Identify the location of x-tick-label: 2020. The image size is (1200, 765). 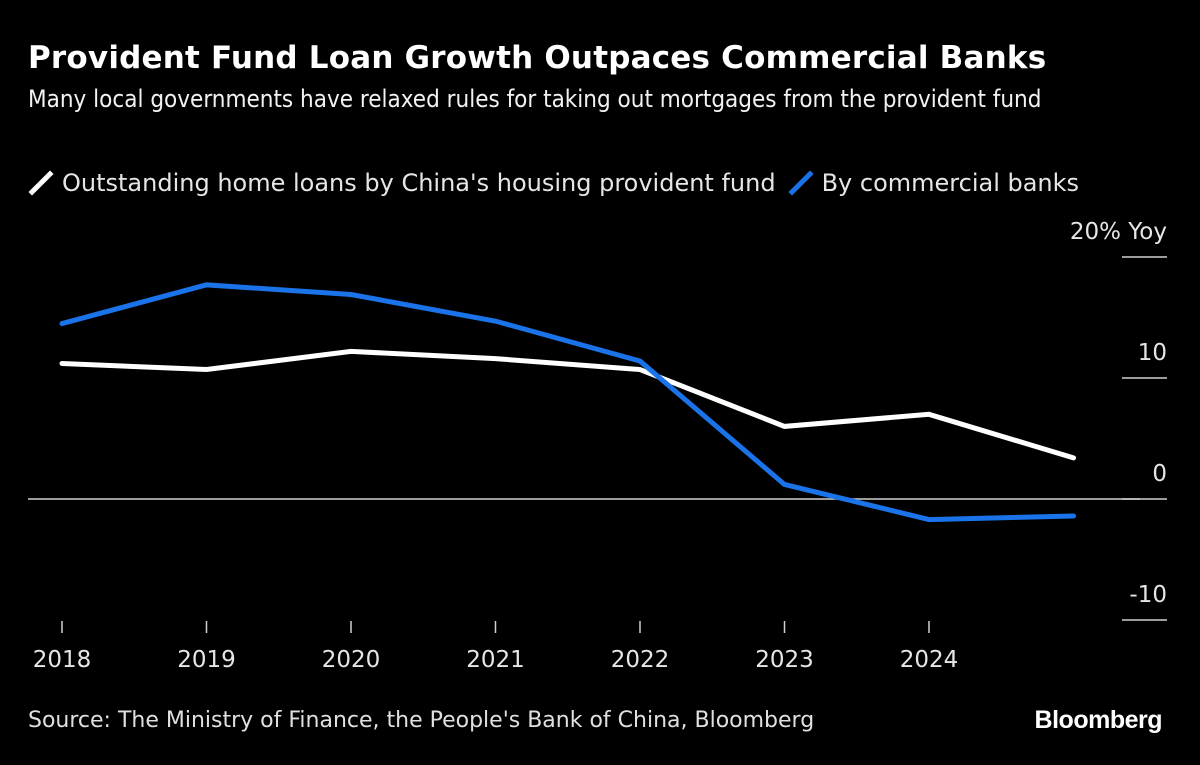
(351, 660).